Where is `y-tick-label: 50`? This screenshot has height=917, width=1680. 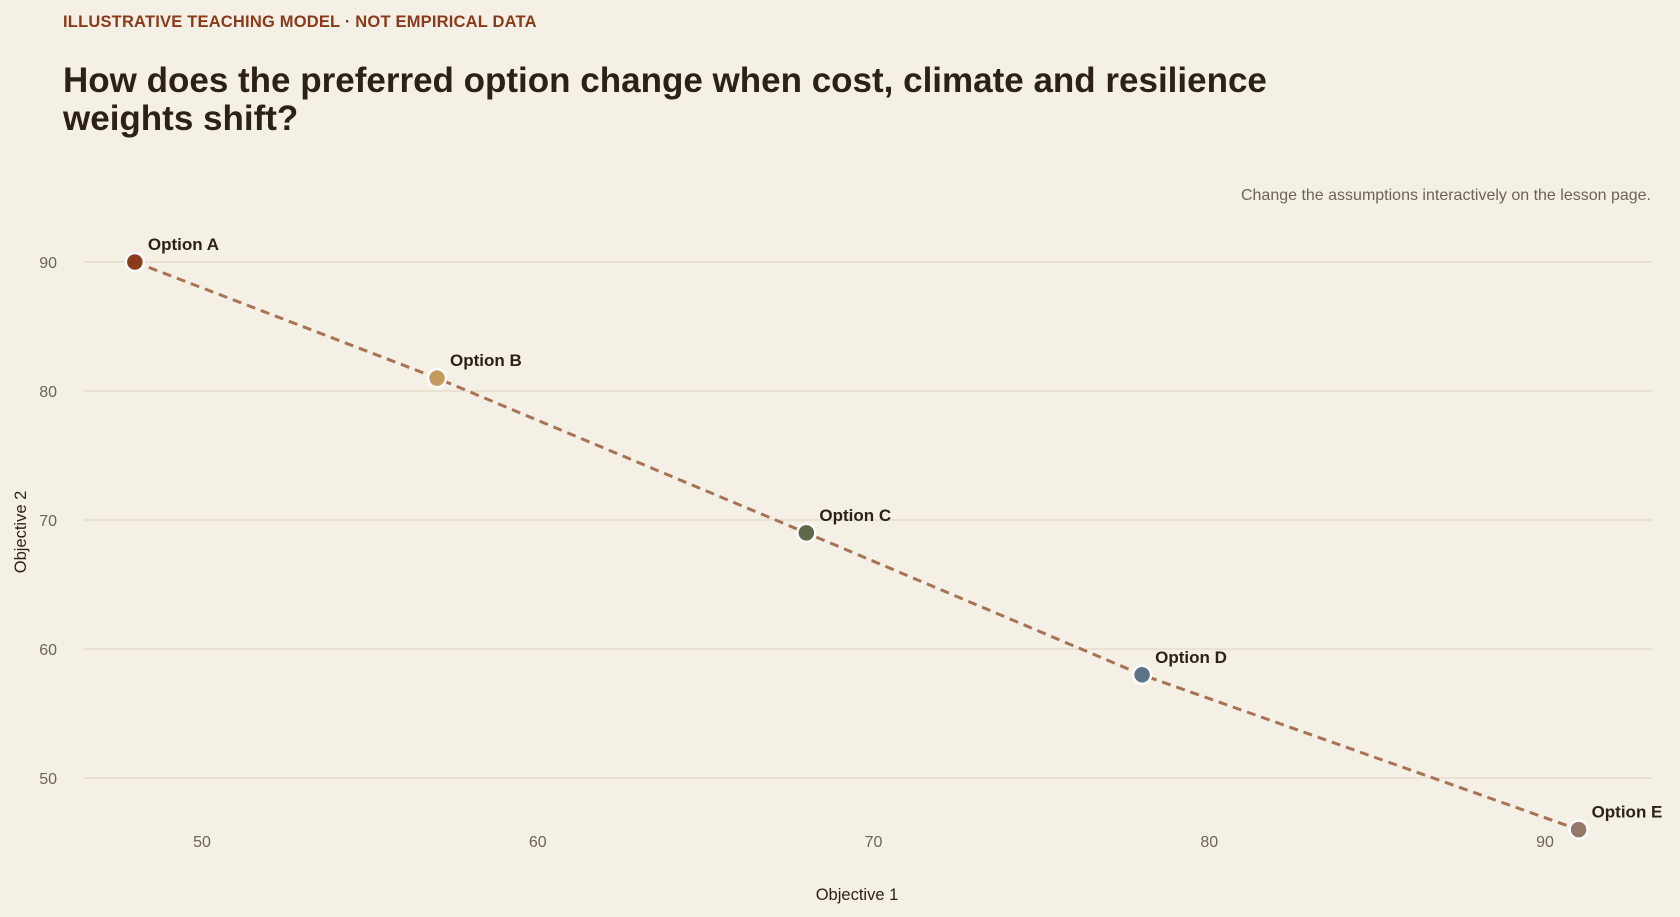 y-tick-label: 50 is located at coordinates (48, 779).